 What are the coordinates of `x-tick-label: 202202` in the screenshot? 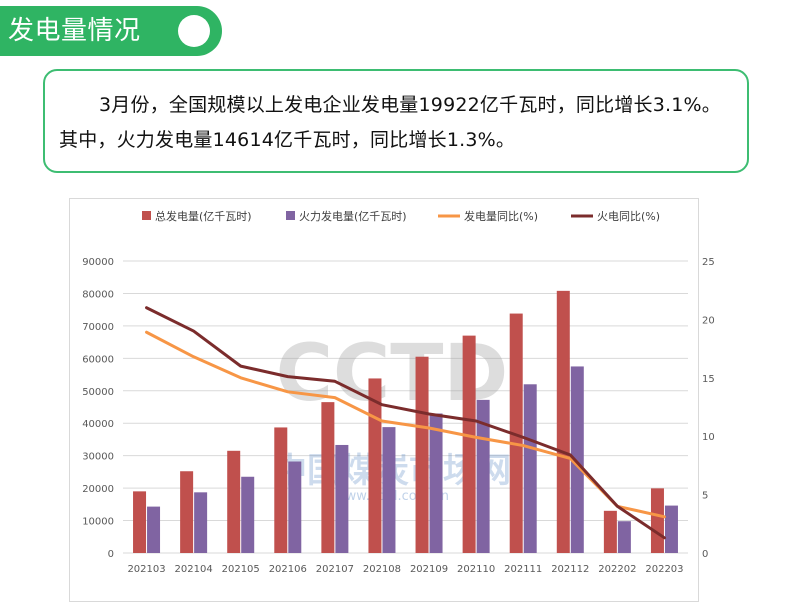 It's located at (617, 569).